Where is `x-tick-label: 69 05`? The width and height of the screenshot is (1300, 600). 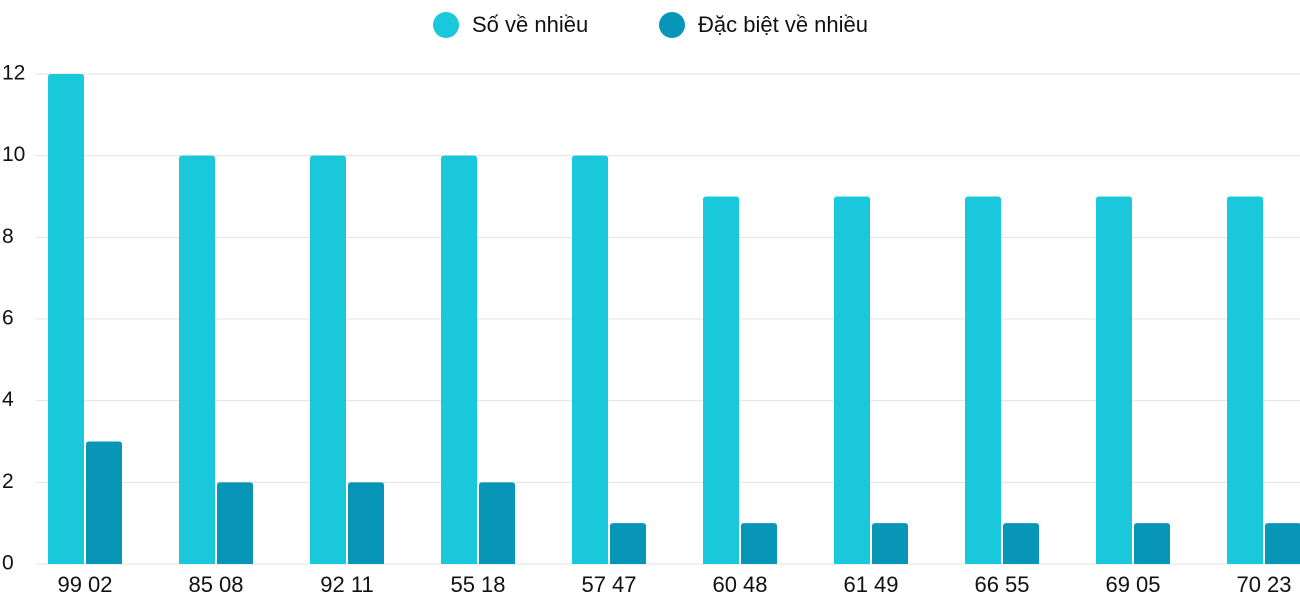
x-tick-label: 69 05 is located at coordinates (1132, 584).